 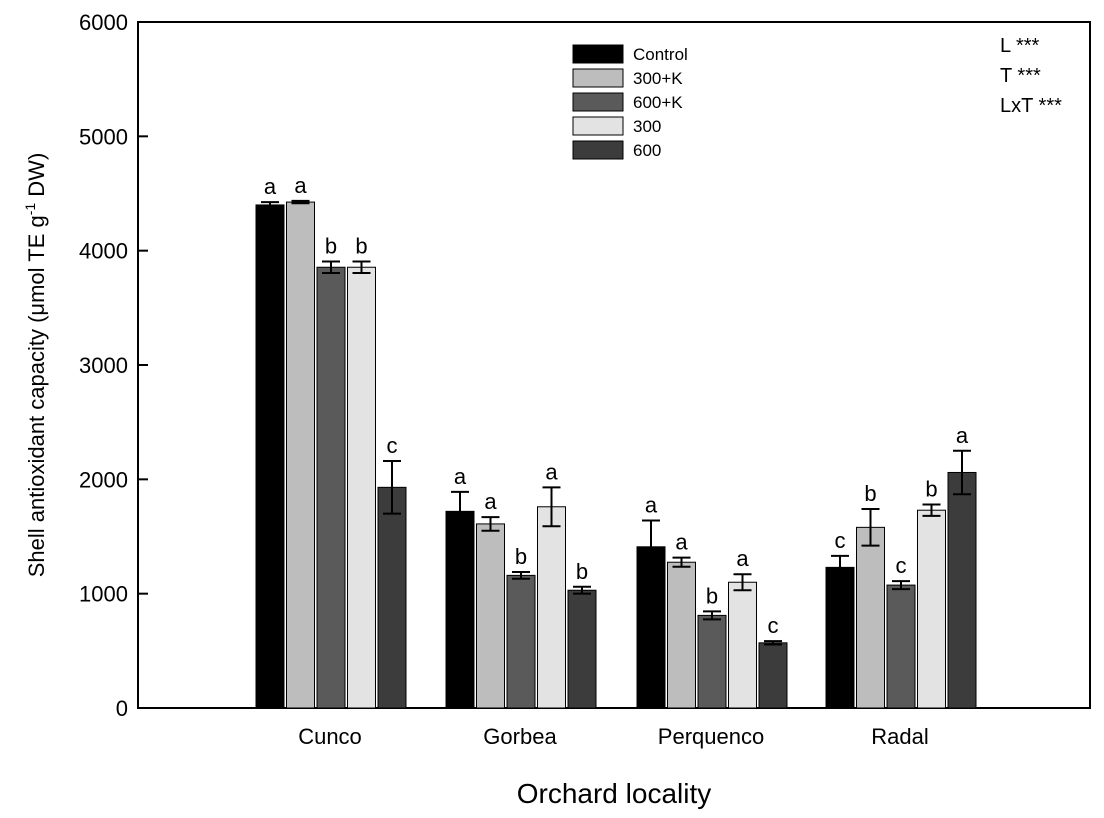 I want to click on legend-label: Control, so click(x=660, y=54).